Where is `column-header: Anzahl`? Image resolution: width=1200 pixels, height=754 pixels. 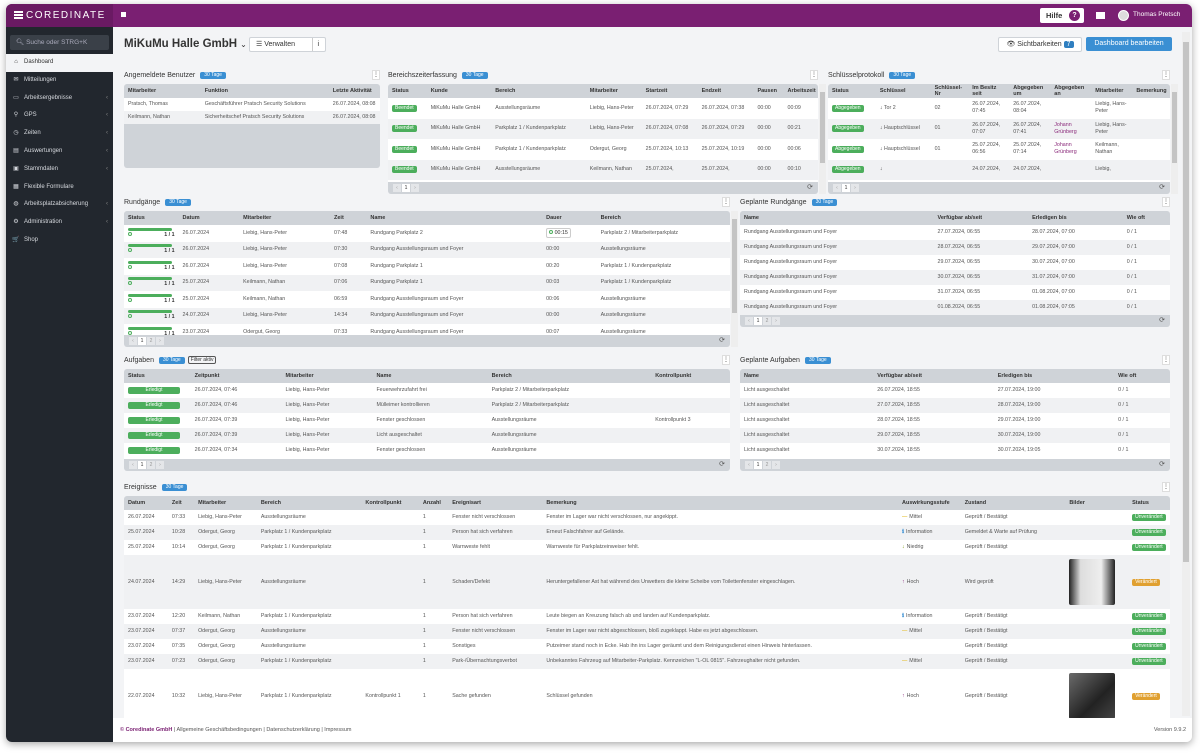
column-header: Anzahl is located at coordinates (431, 502).